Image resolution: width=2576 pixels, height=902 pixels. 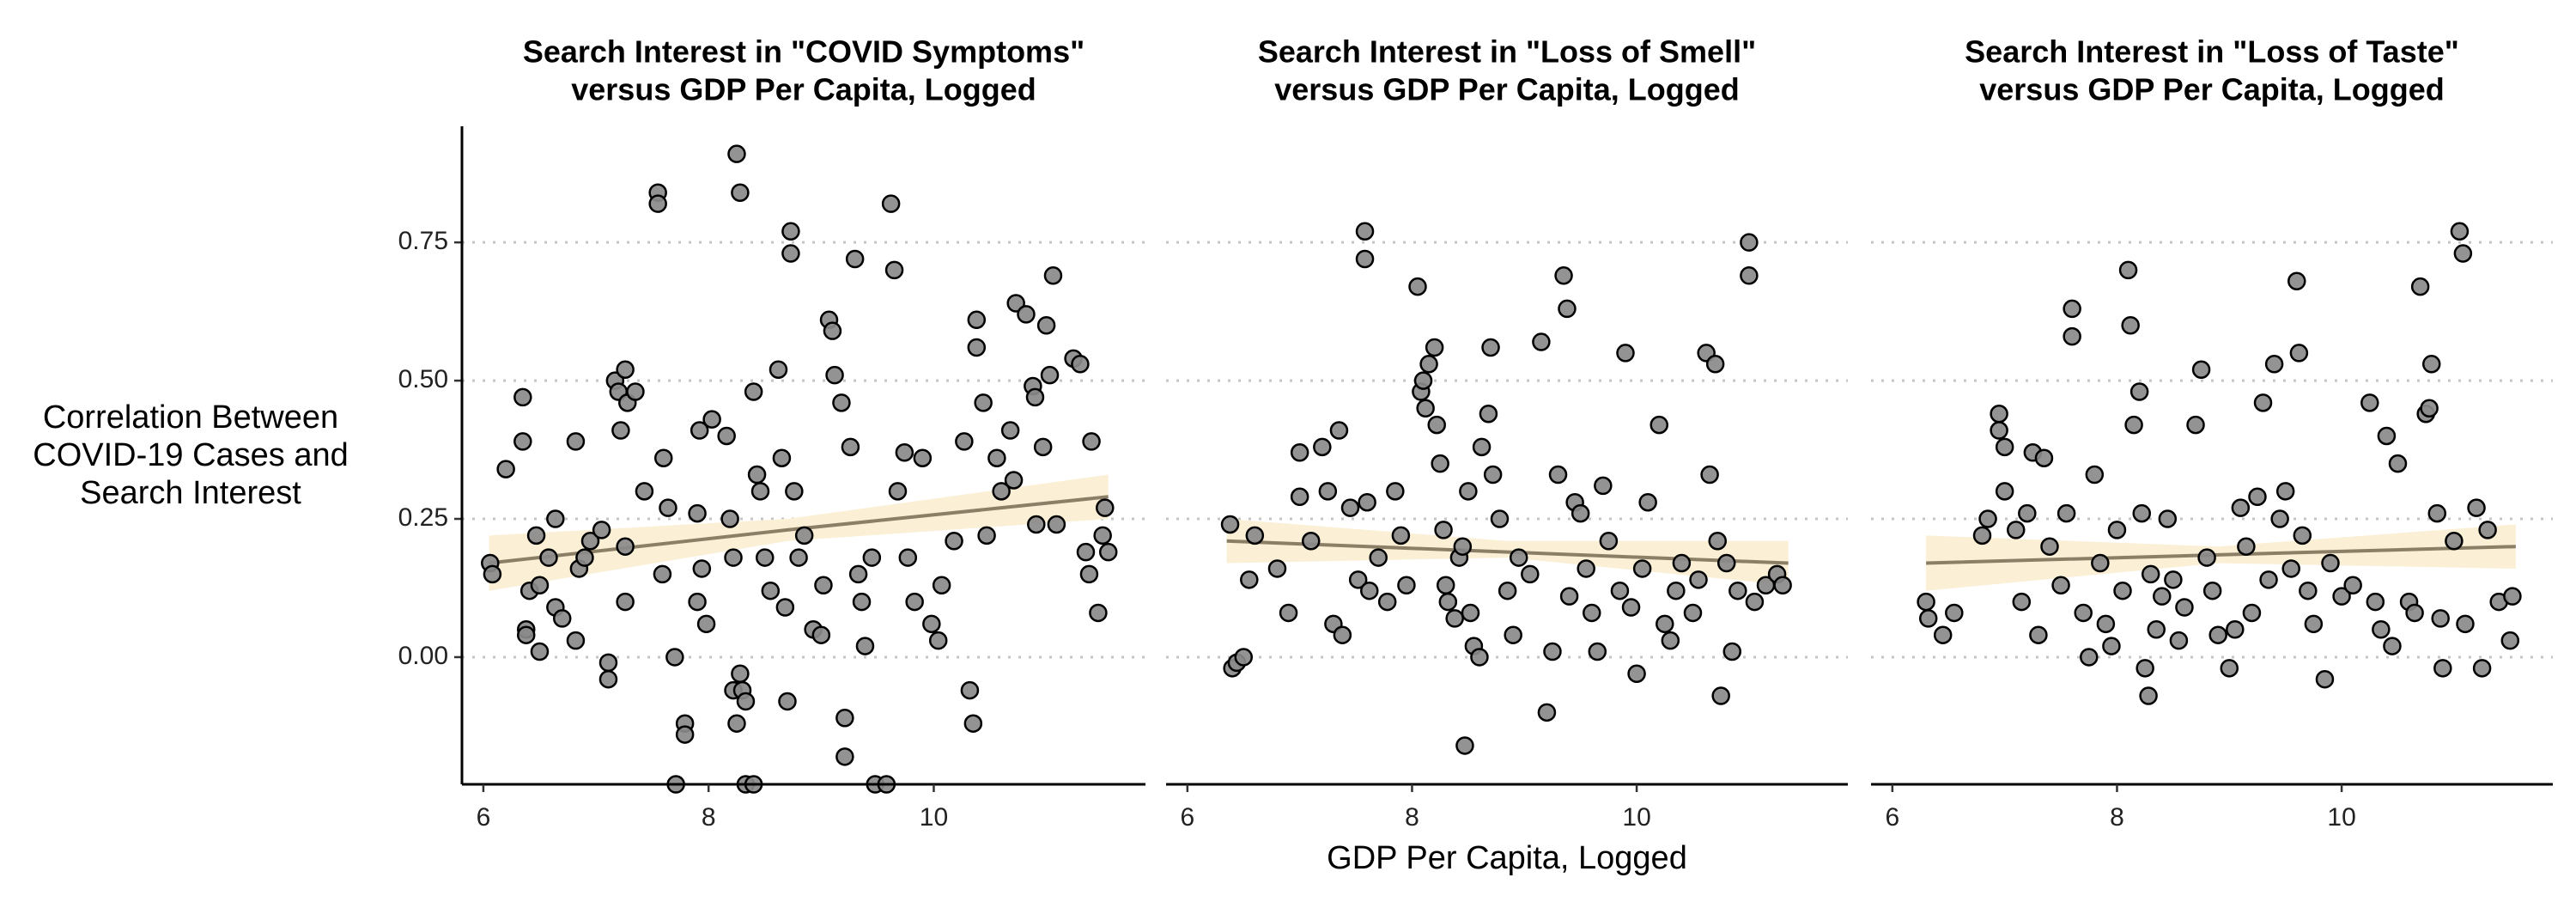 I want to click on x-tick-label: 10, so click(x=934, y=817).